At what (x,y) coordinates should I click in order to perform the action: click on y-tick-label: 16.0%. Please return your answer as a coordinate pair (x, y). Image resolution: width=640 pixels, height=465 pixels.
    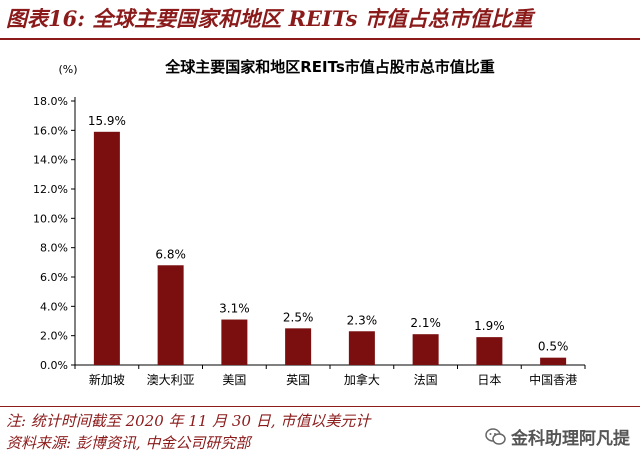
    Looking at the image, I should click on (50, 130).